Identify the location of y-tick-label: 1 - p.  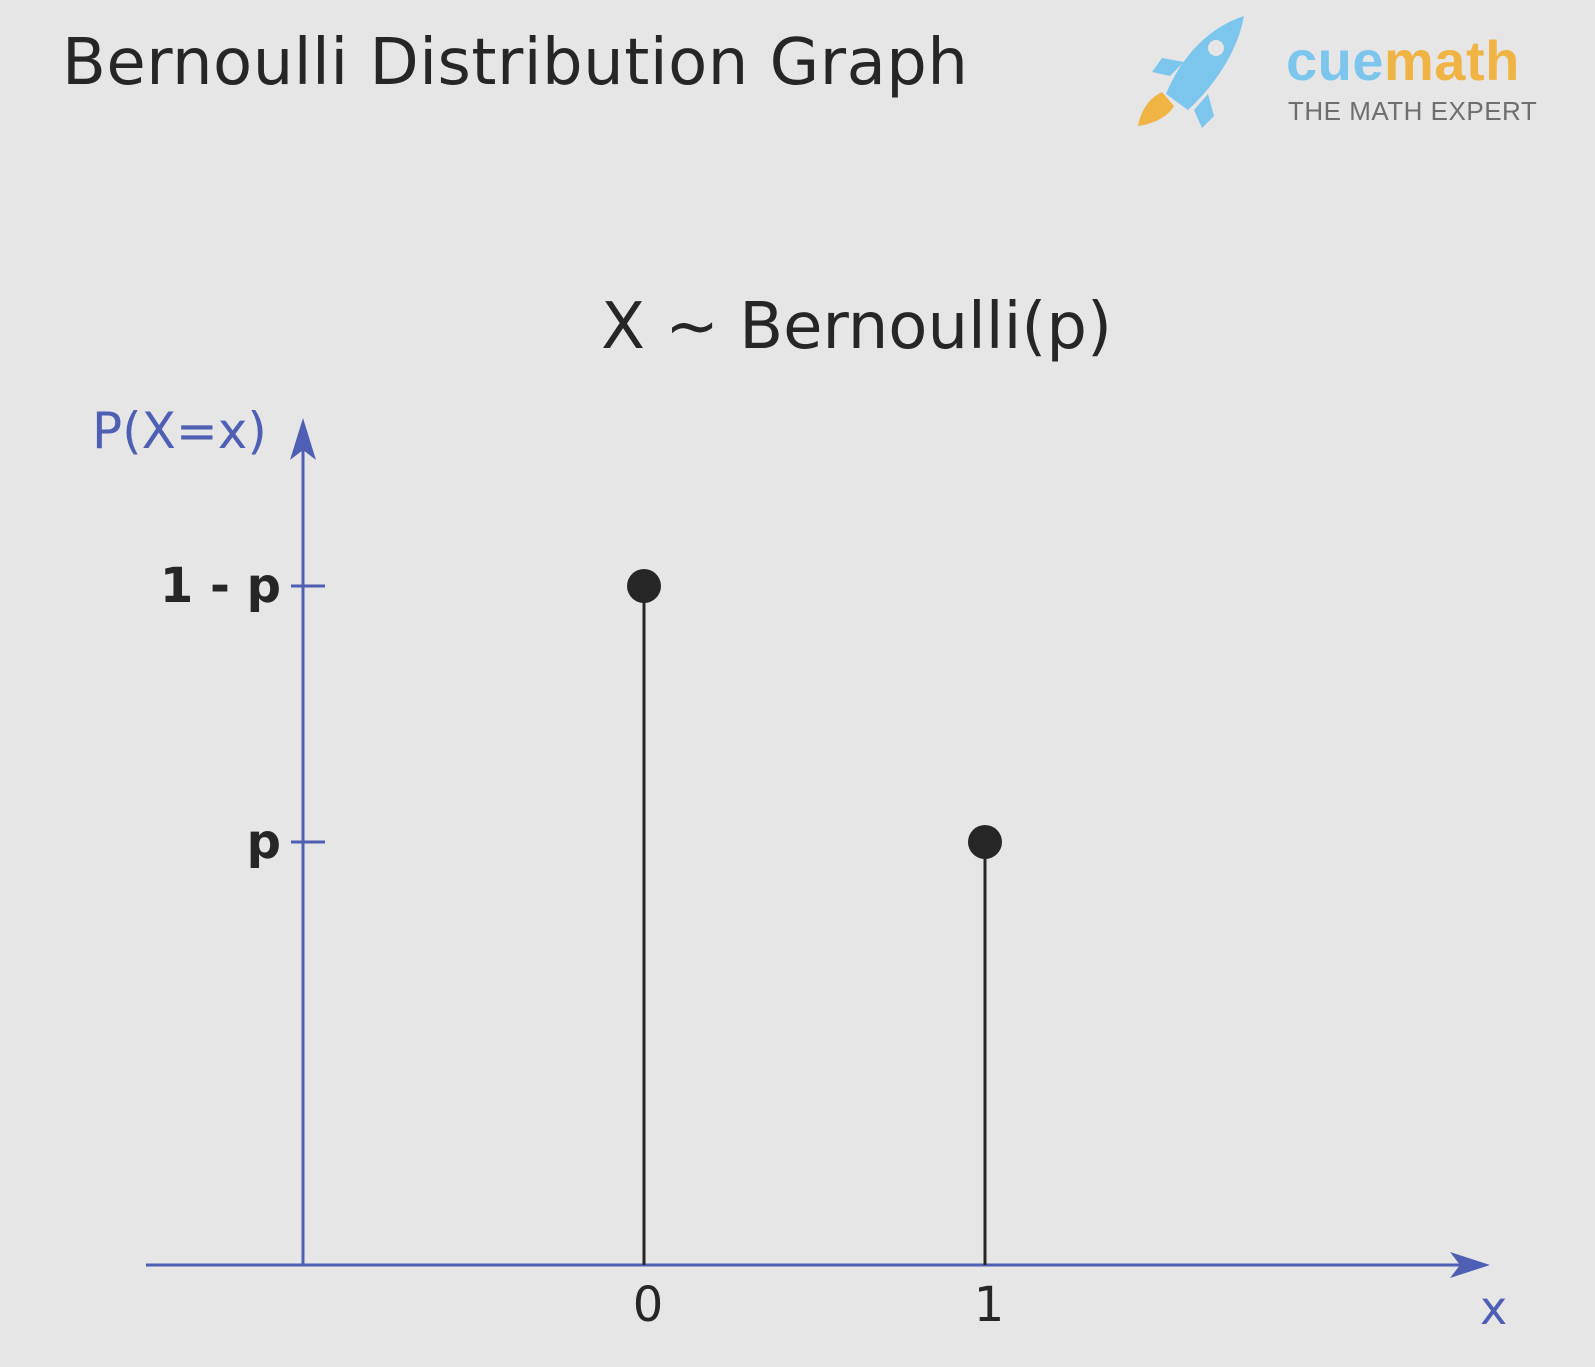
(220, 586).